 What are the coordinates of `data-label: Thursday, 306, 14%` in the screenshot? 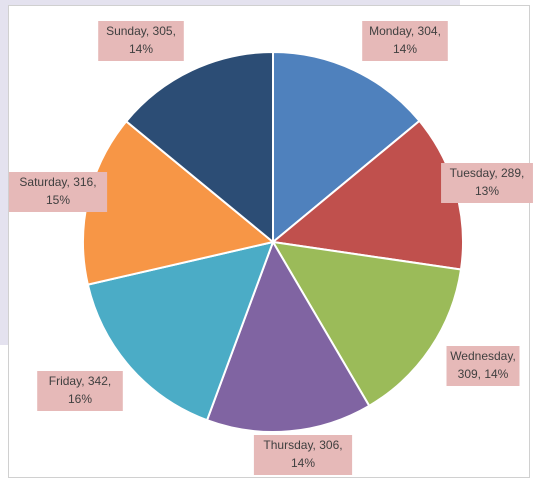 It's located at (302, 454).